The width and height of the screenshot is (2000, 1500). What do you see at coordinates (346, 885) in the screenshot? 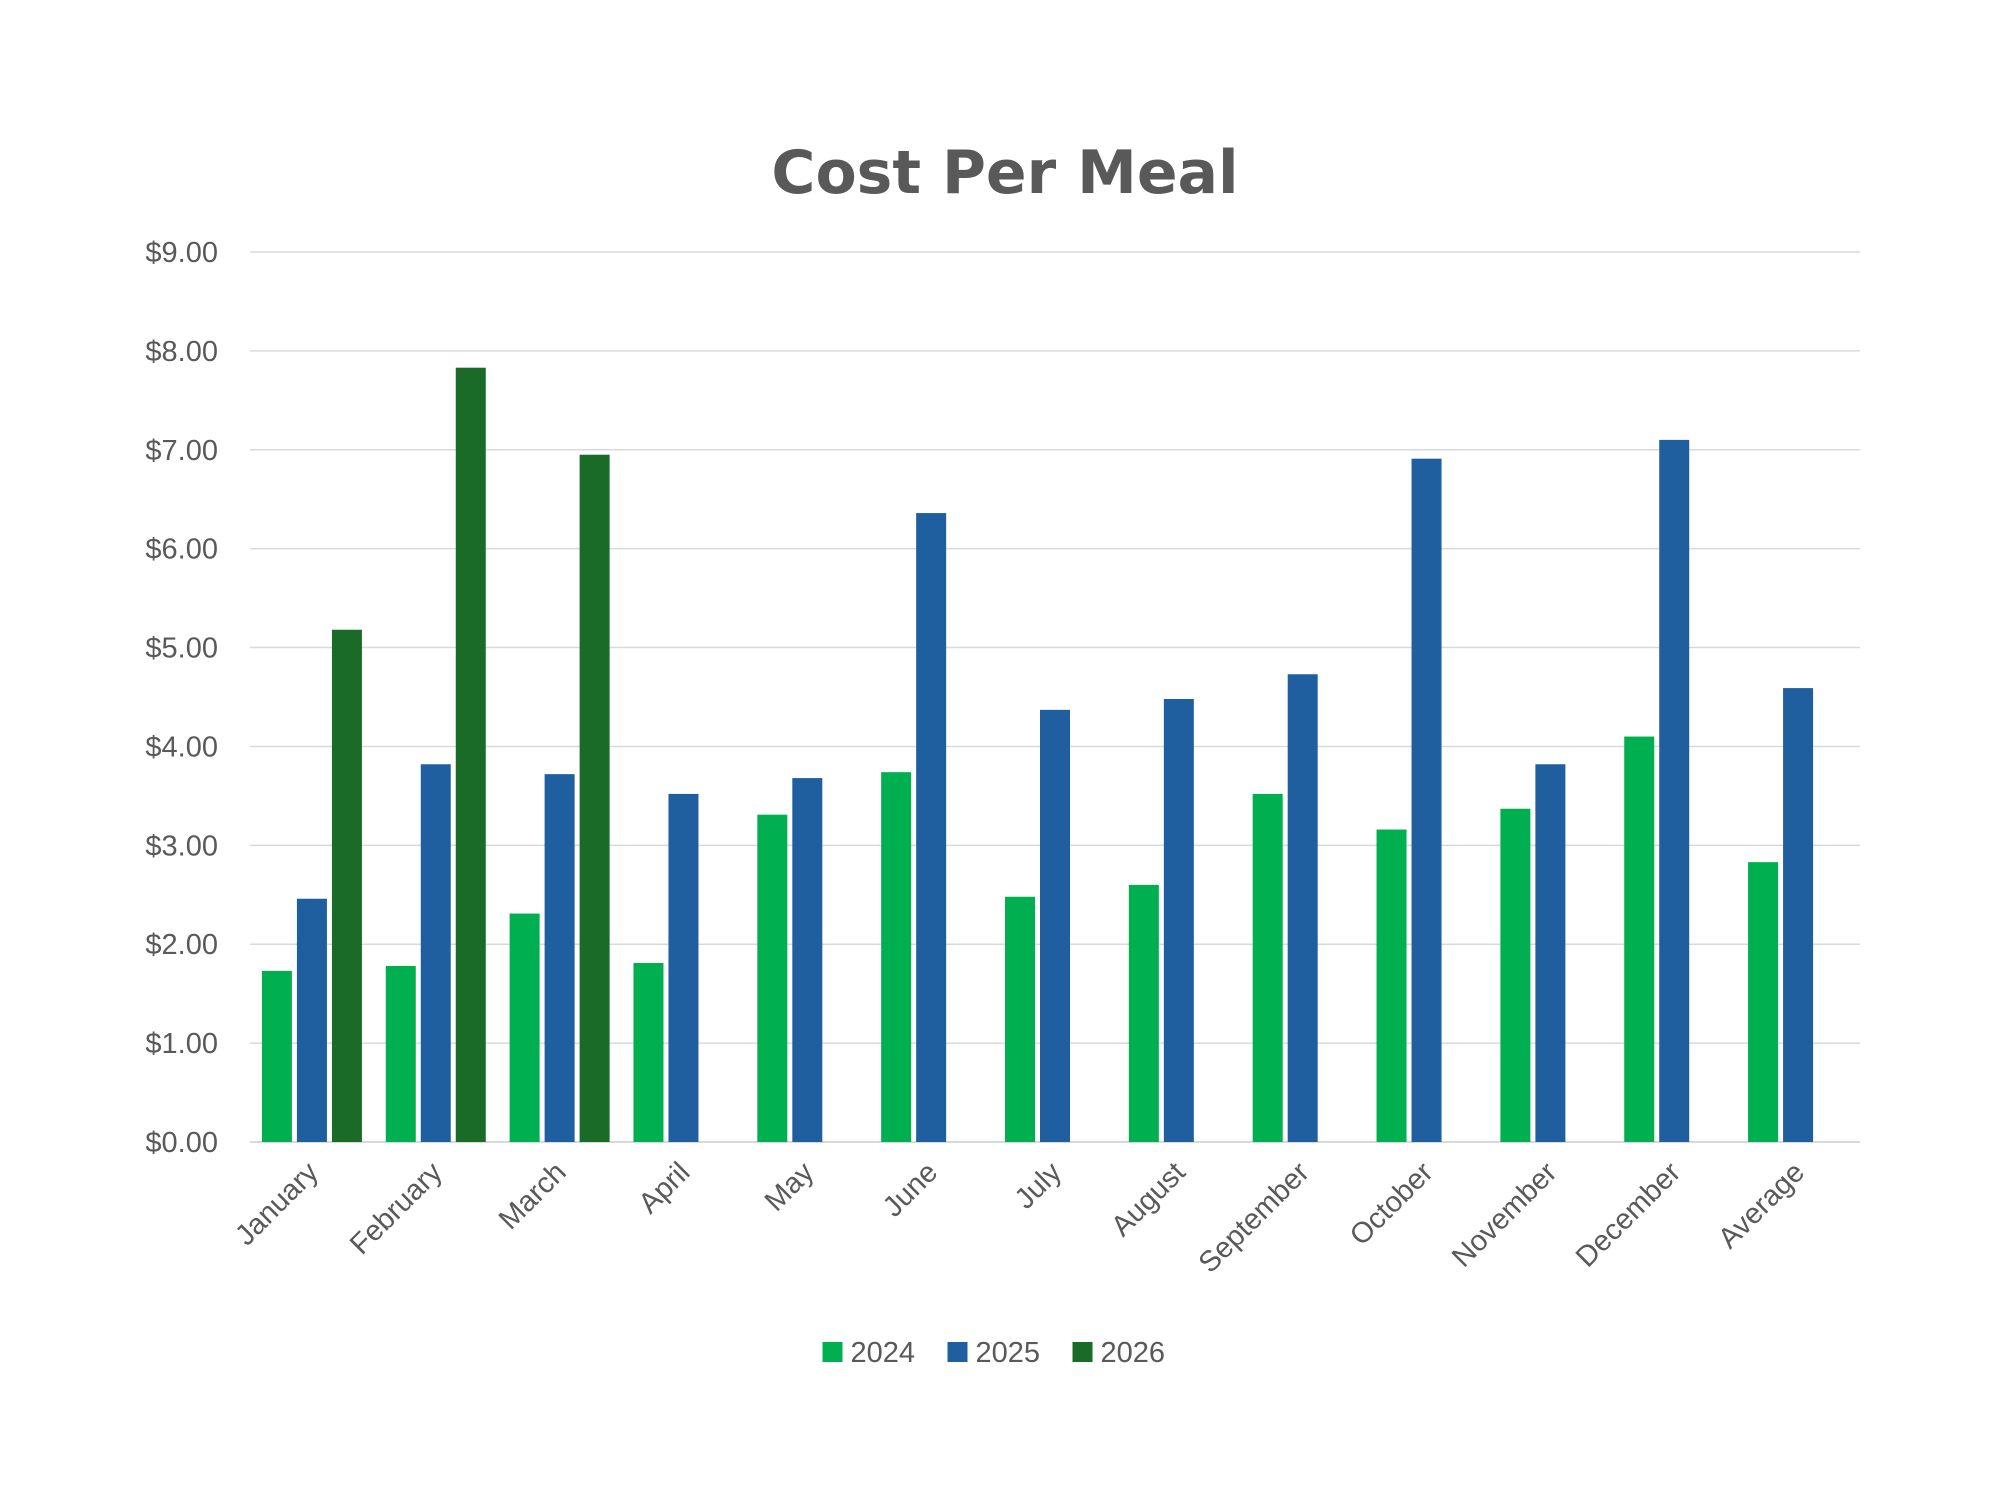
I see `bar-2026-january` at bounding box center [346, 885].